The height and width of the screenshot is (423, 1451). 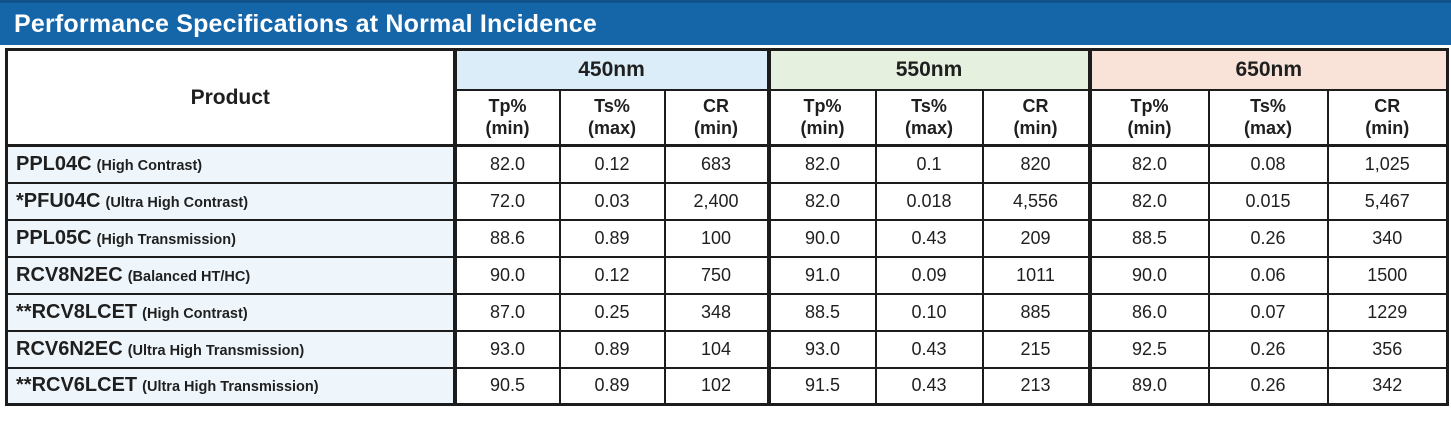 What do you see at coordinates (58, 200) in the screenshot?
I see `product-name: *PFU04C` at bounding box center [58, 200].